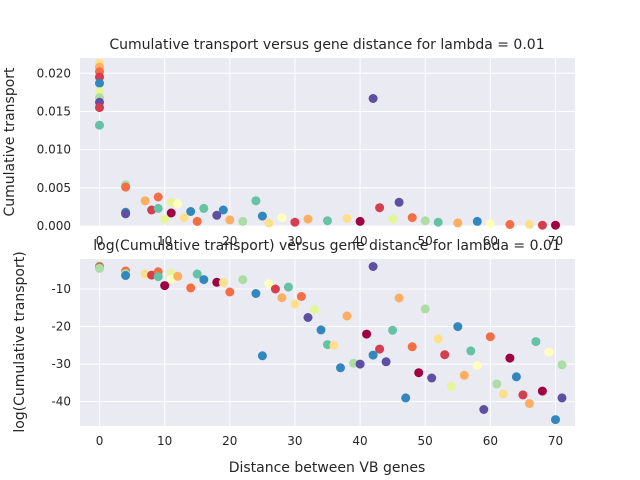  What do you see at coordinates (327, 468) in the screenshot?
I see `bottom-x-axis-label: Distance between VB genes` at bounding box center [327, 468].